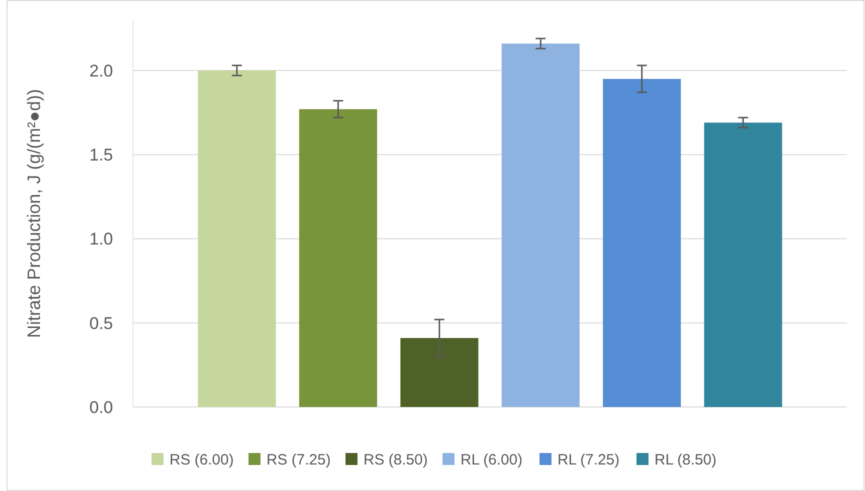  What do you see at coordinates (589, 459) in the screenshot?
I see `legend-label: RL (7.25)` at bounding box center [589, 459].